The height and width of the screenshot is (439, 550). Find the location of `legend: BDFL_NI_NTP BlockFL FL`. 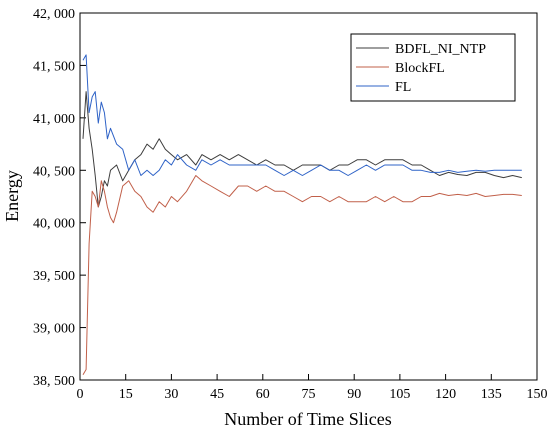

legend: BDFL_NI_NTP BlockFL FL is located at coordinates (433, 67).